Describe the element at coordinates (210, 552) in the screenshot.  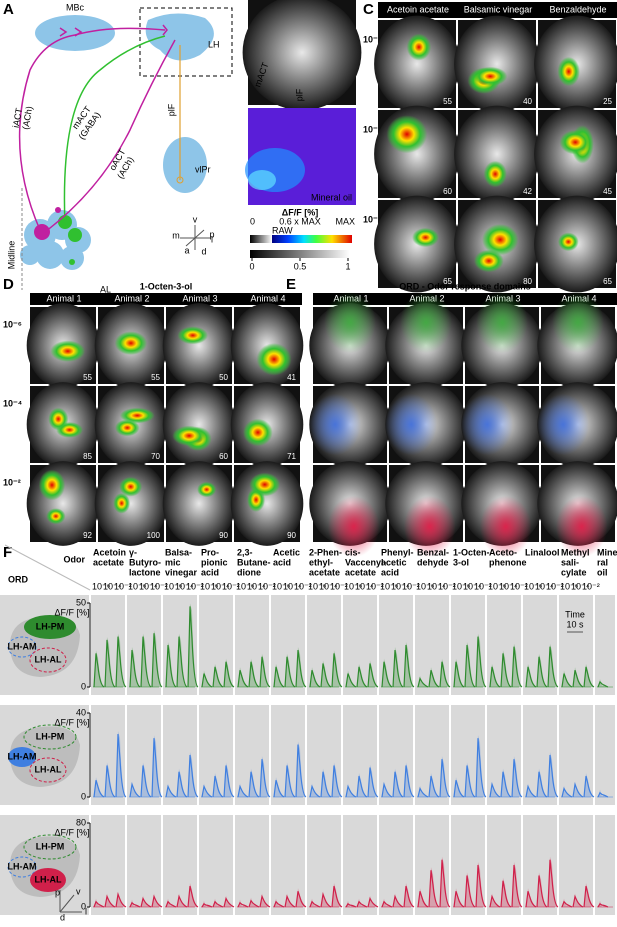
I see `label: Pro-` at that location.